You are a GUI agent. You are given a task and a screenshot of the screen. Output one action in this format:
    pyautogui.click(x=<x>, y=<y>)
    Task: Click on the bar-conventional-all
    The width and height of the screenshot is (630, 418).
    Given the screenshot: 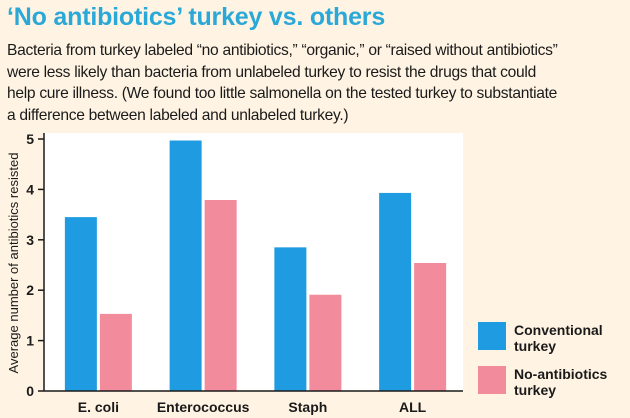 What is the action you would take?
    pyautogui.click(x=395, y=291)
    